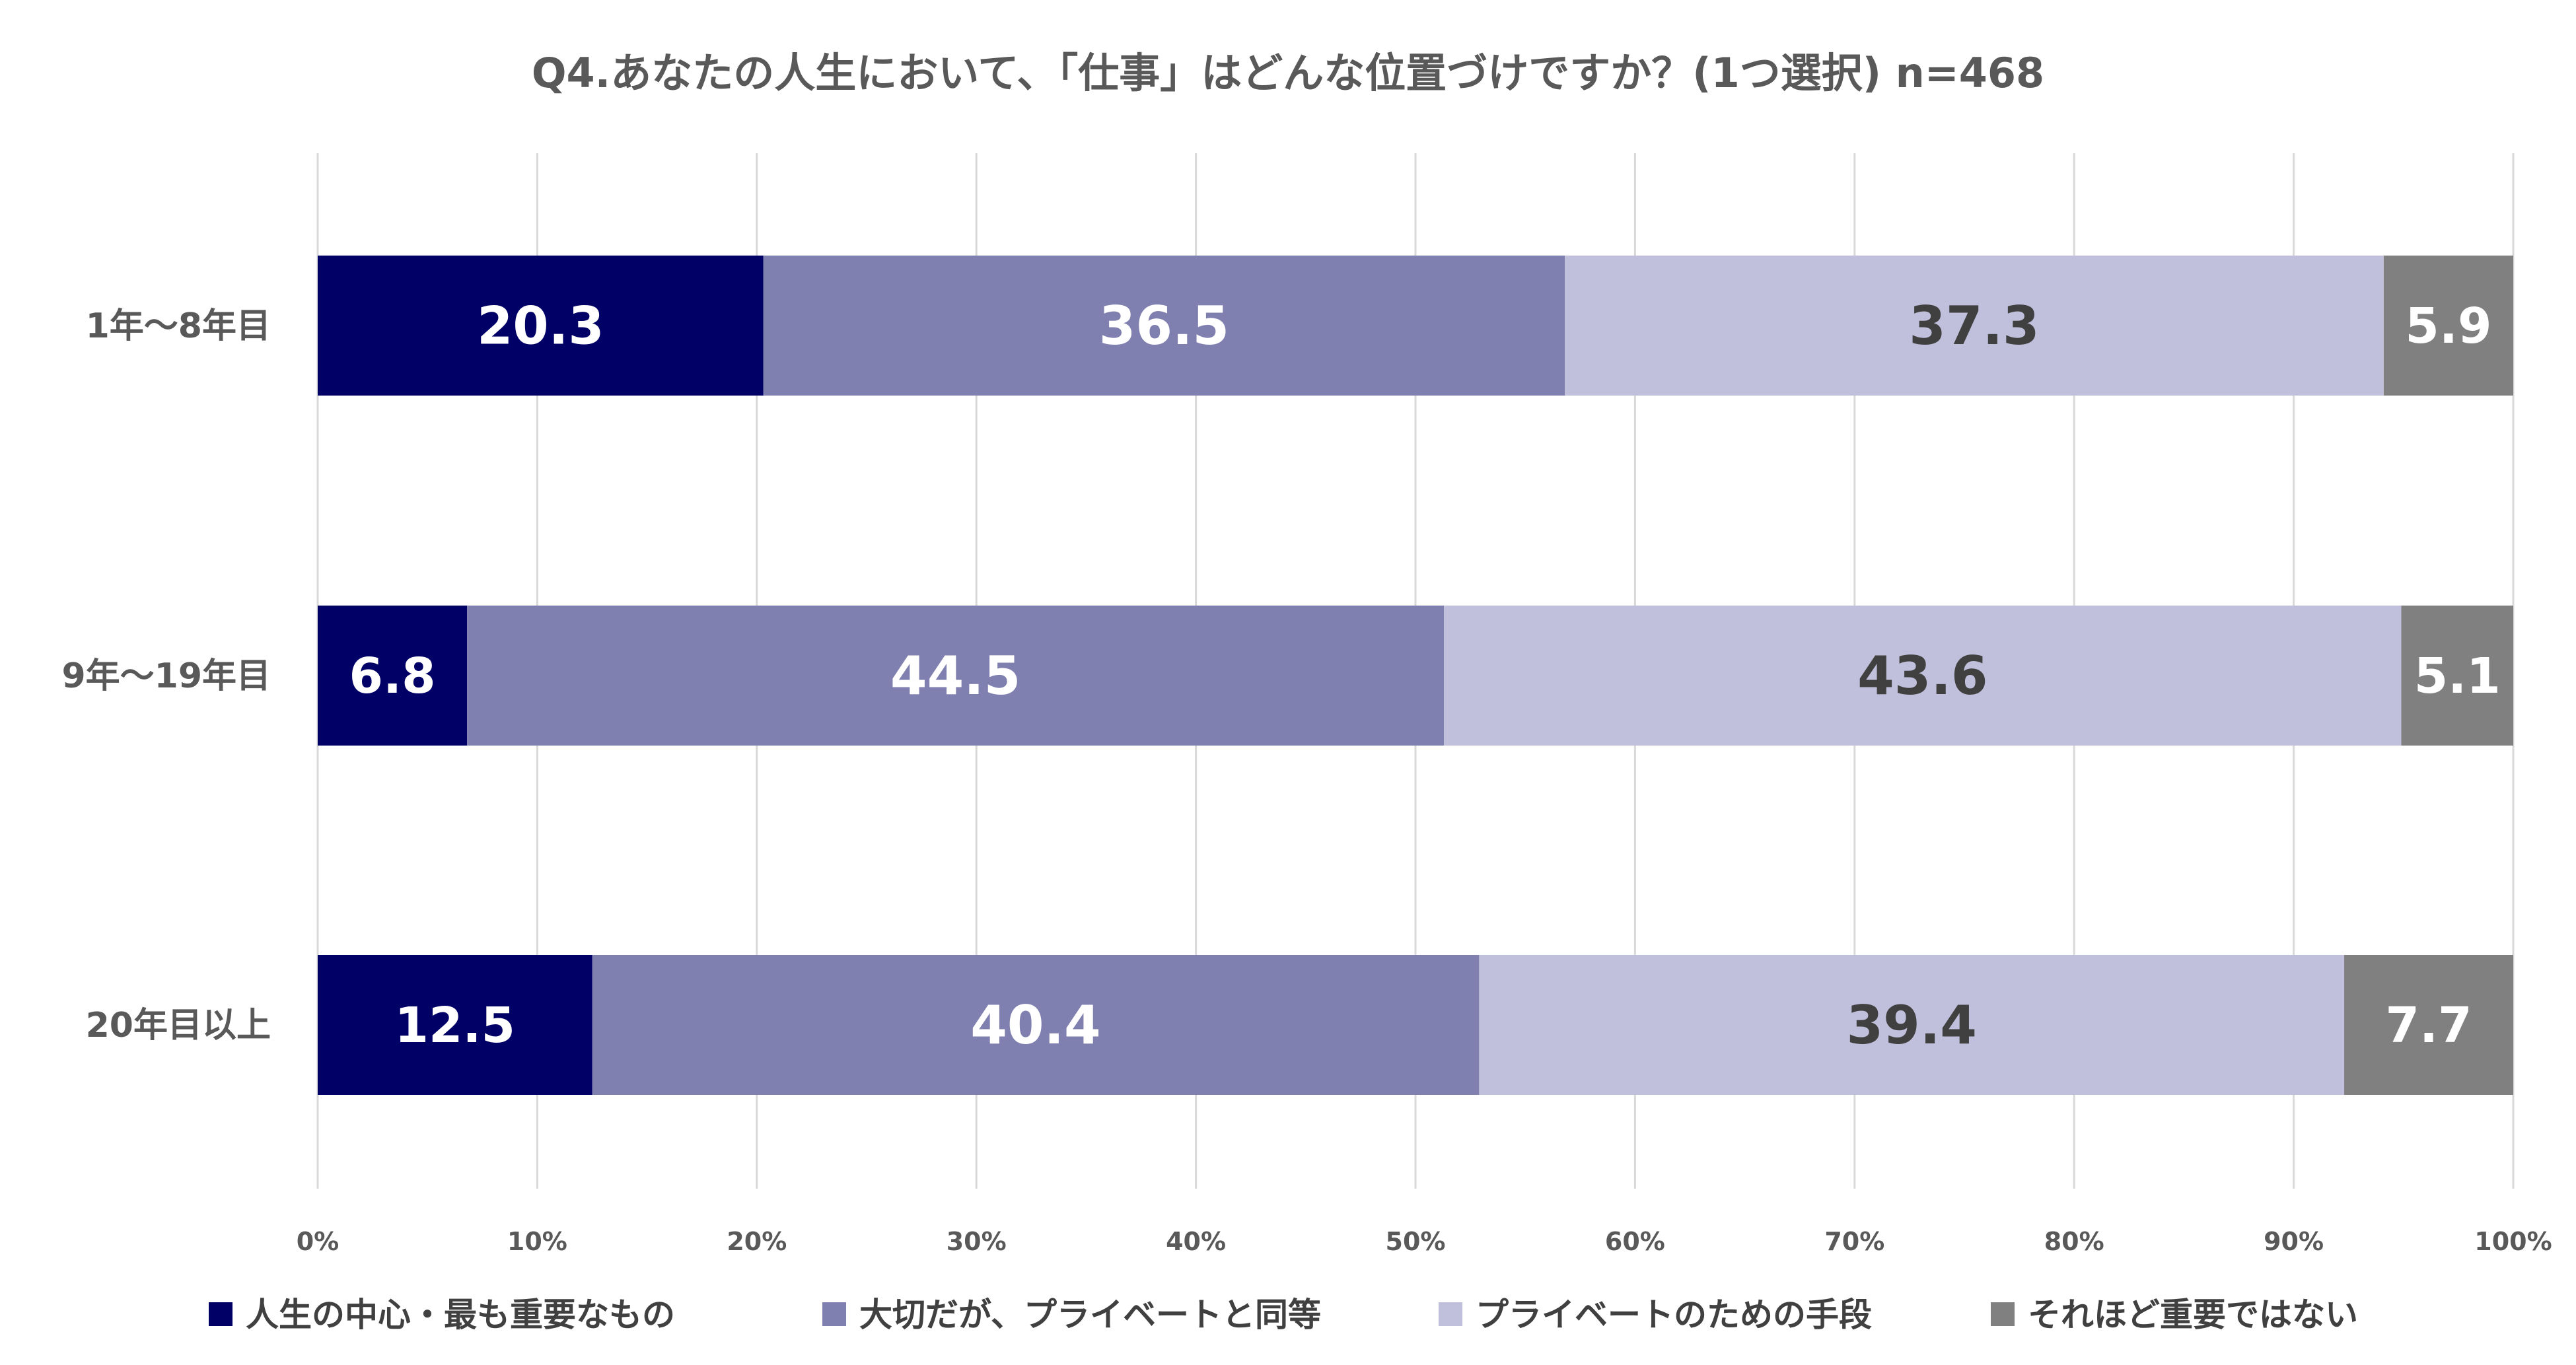 The height and width of the screenshot is (1365, 2576). Describe the element at coordinates (1416, 1241) in the screenshot. I see `x-tick-label: 50%` at that location.